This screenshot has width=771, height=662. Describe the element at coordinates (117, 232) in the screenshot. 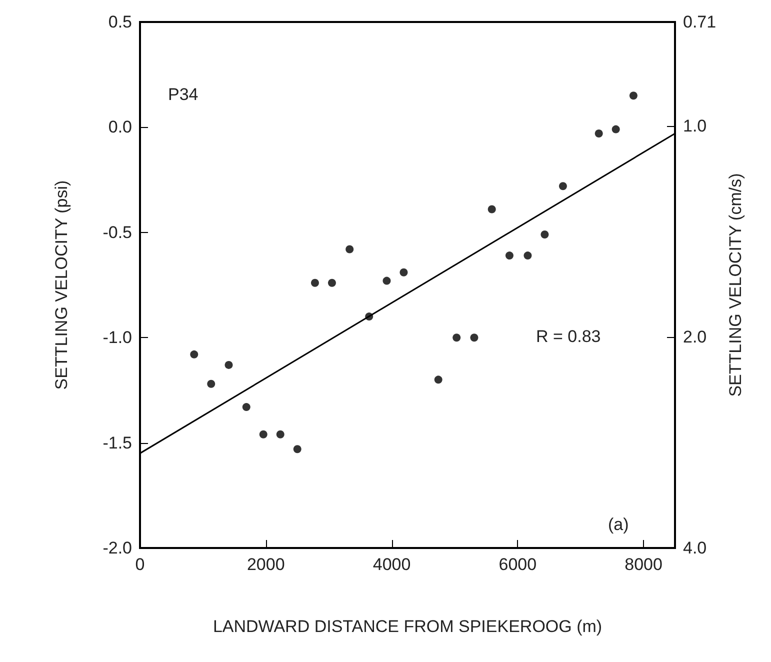

I see `y-tick-label: -0.5` at that location.